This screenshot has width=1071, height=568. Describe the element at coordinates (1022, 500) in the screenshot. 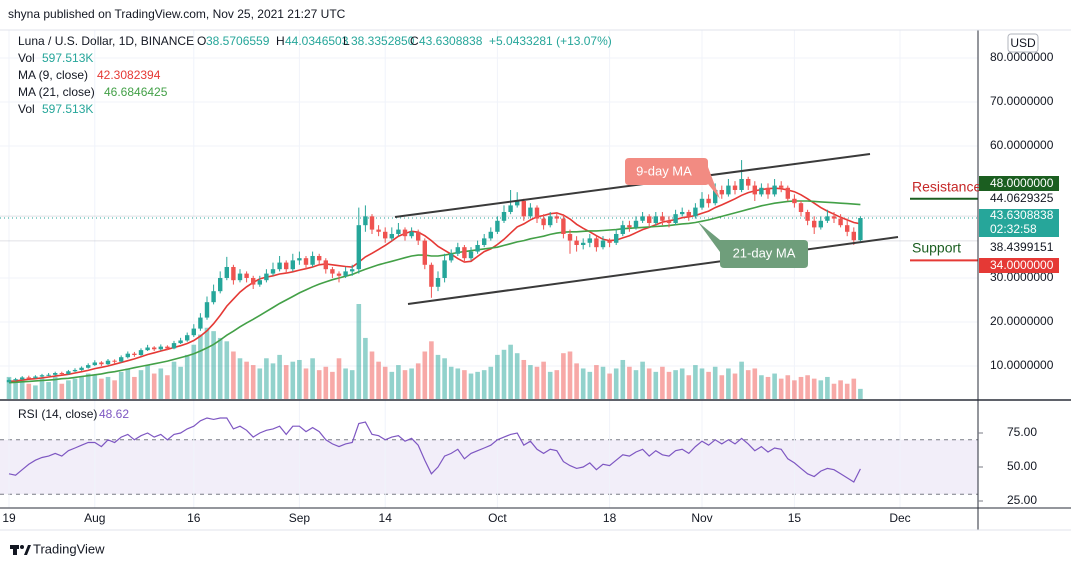

I see `rsi-tick-label: 25.00` at that location.